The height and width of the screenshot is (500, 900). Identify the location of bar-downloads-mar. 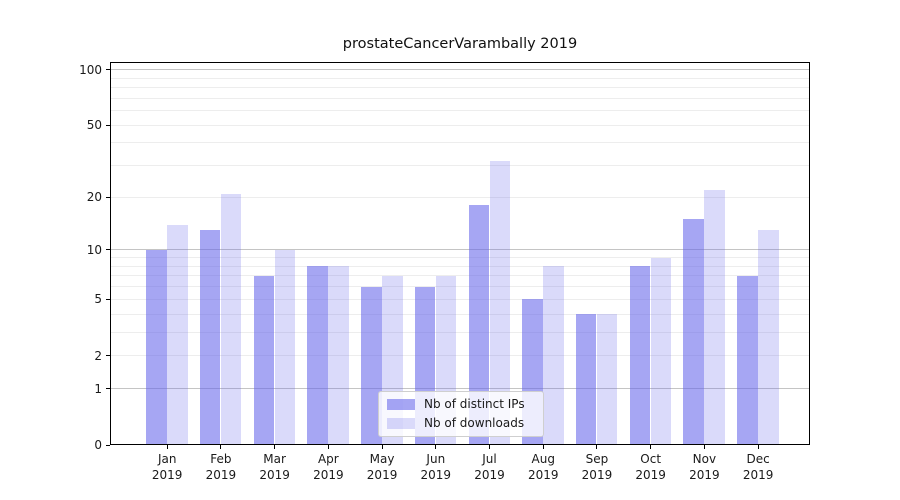
(285, 347).